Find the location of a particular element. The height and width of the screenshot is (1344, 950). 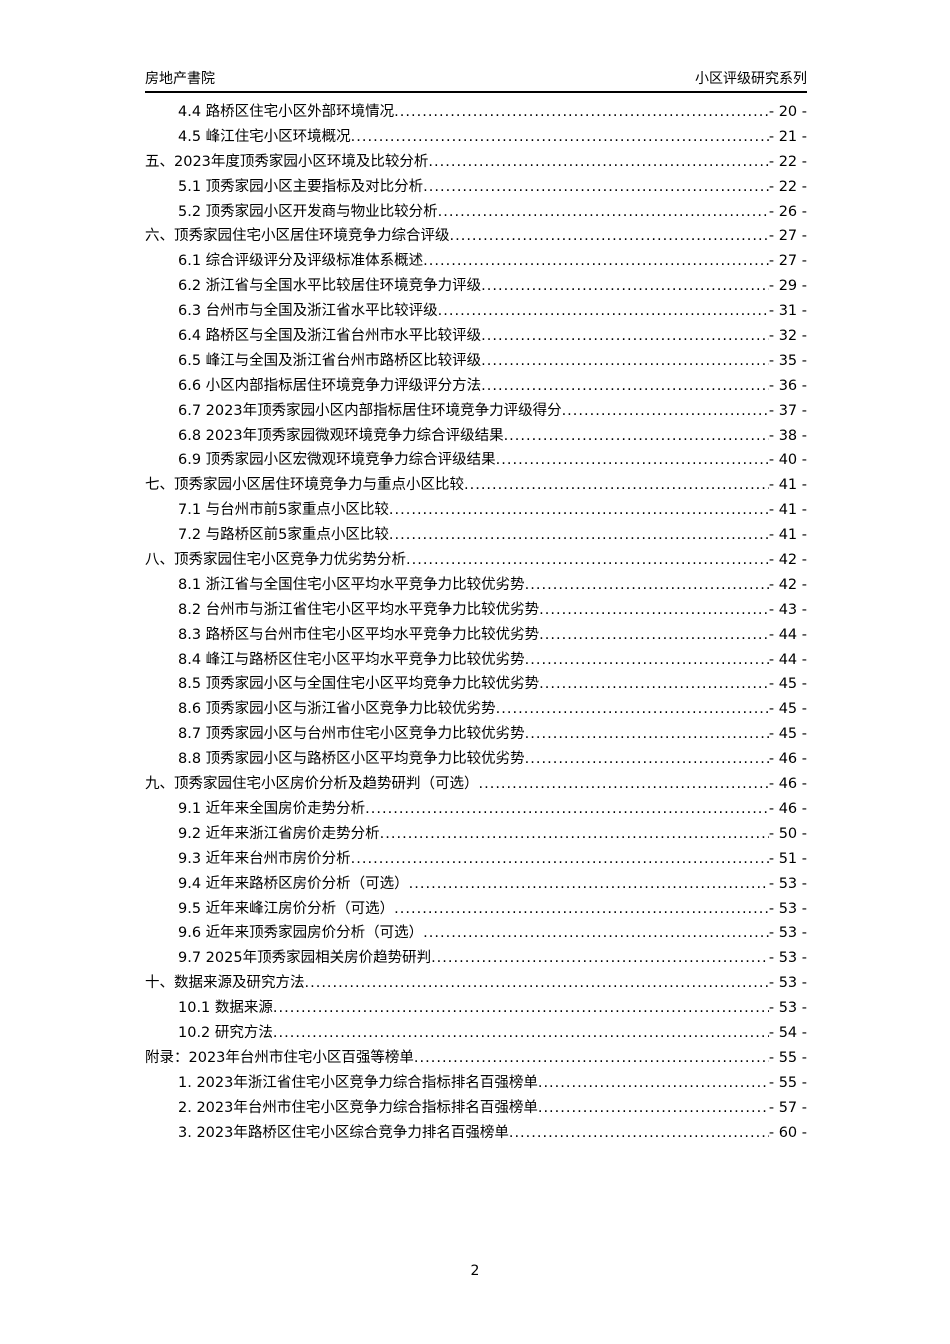

toc-entry: 8.7 顶秀家园小区与台州市住宅小区竞争力比较优劣势 - 45 - is located at coordinates (476, 734).